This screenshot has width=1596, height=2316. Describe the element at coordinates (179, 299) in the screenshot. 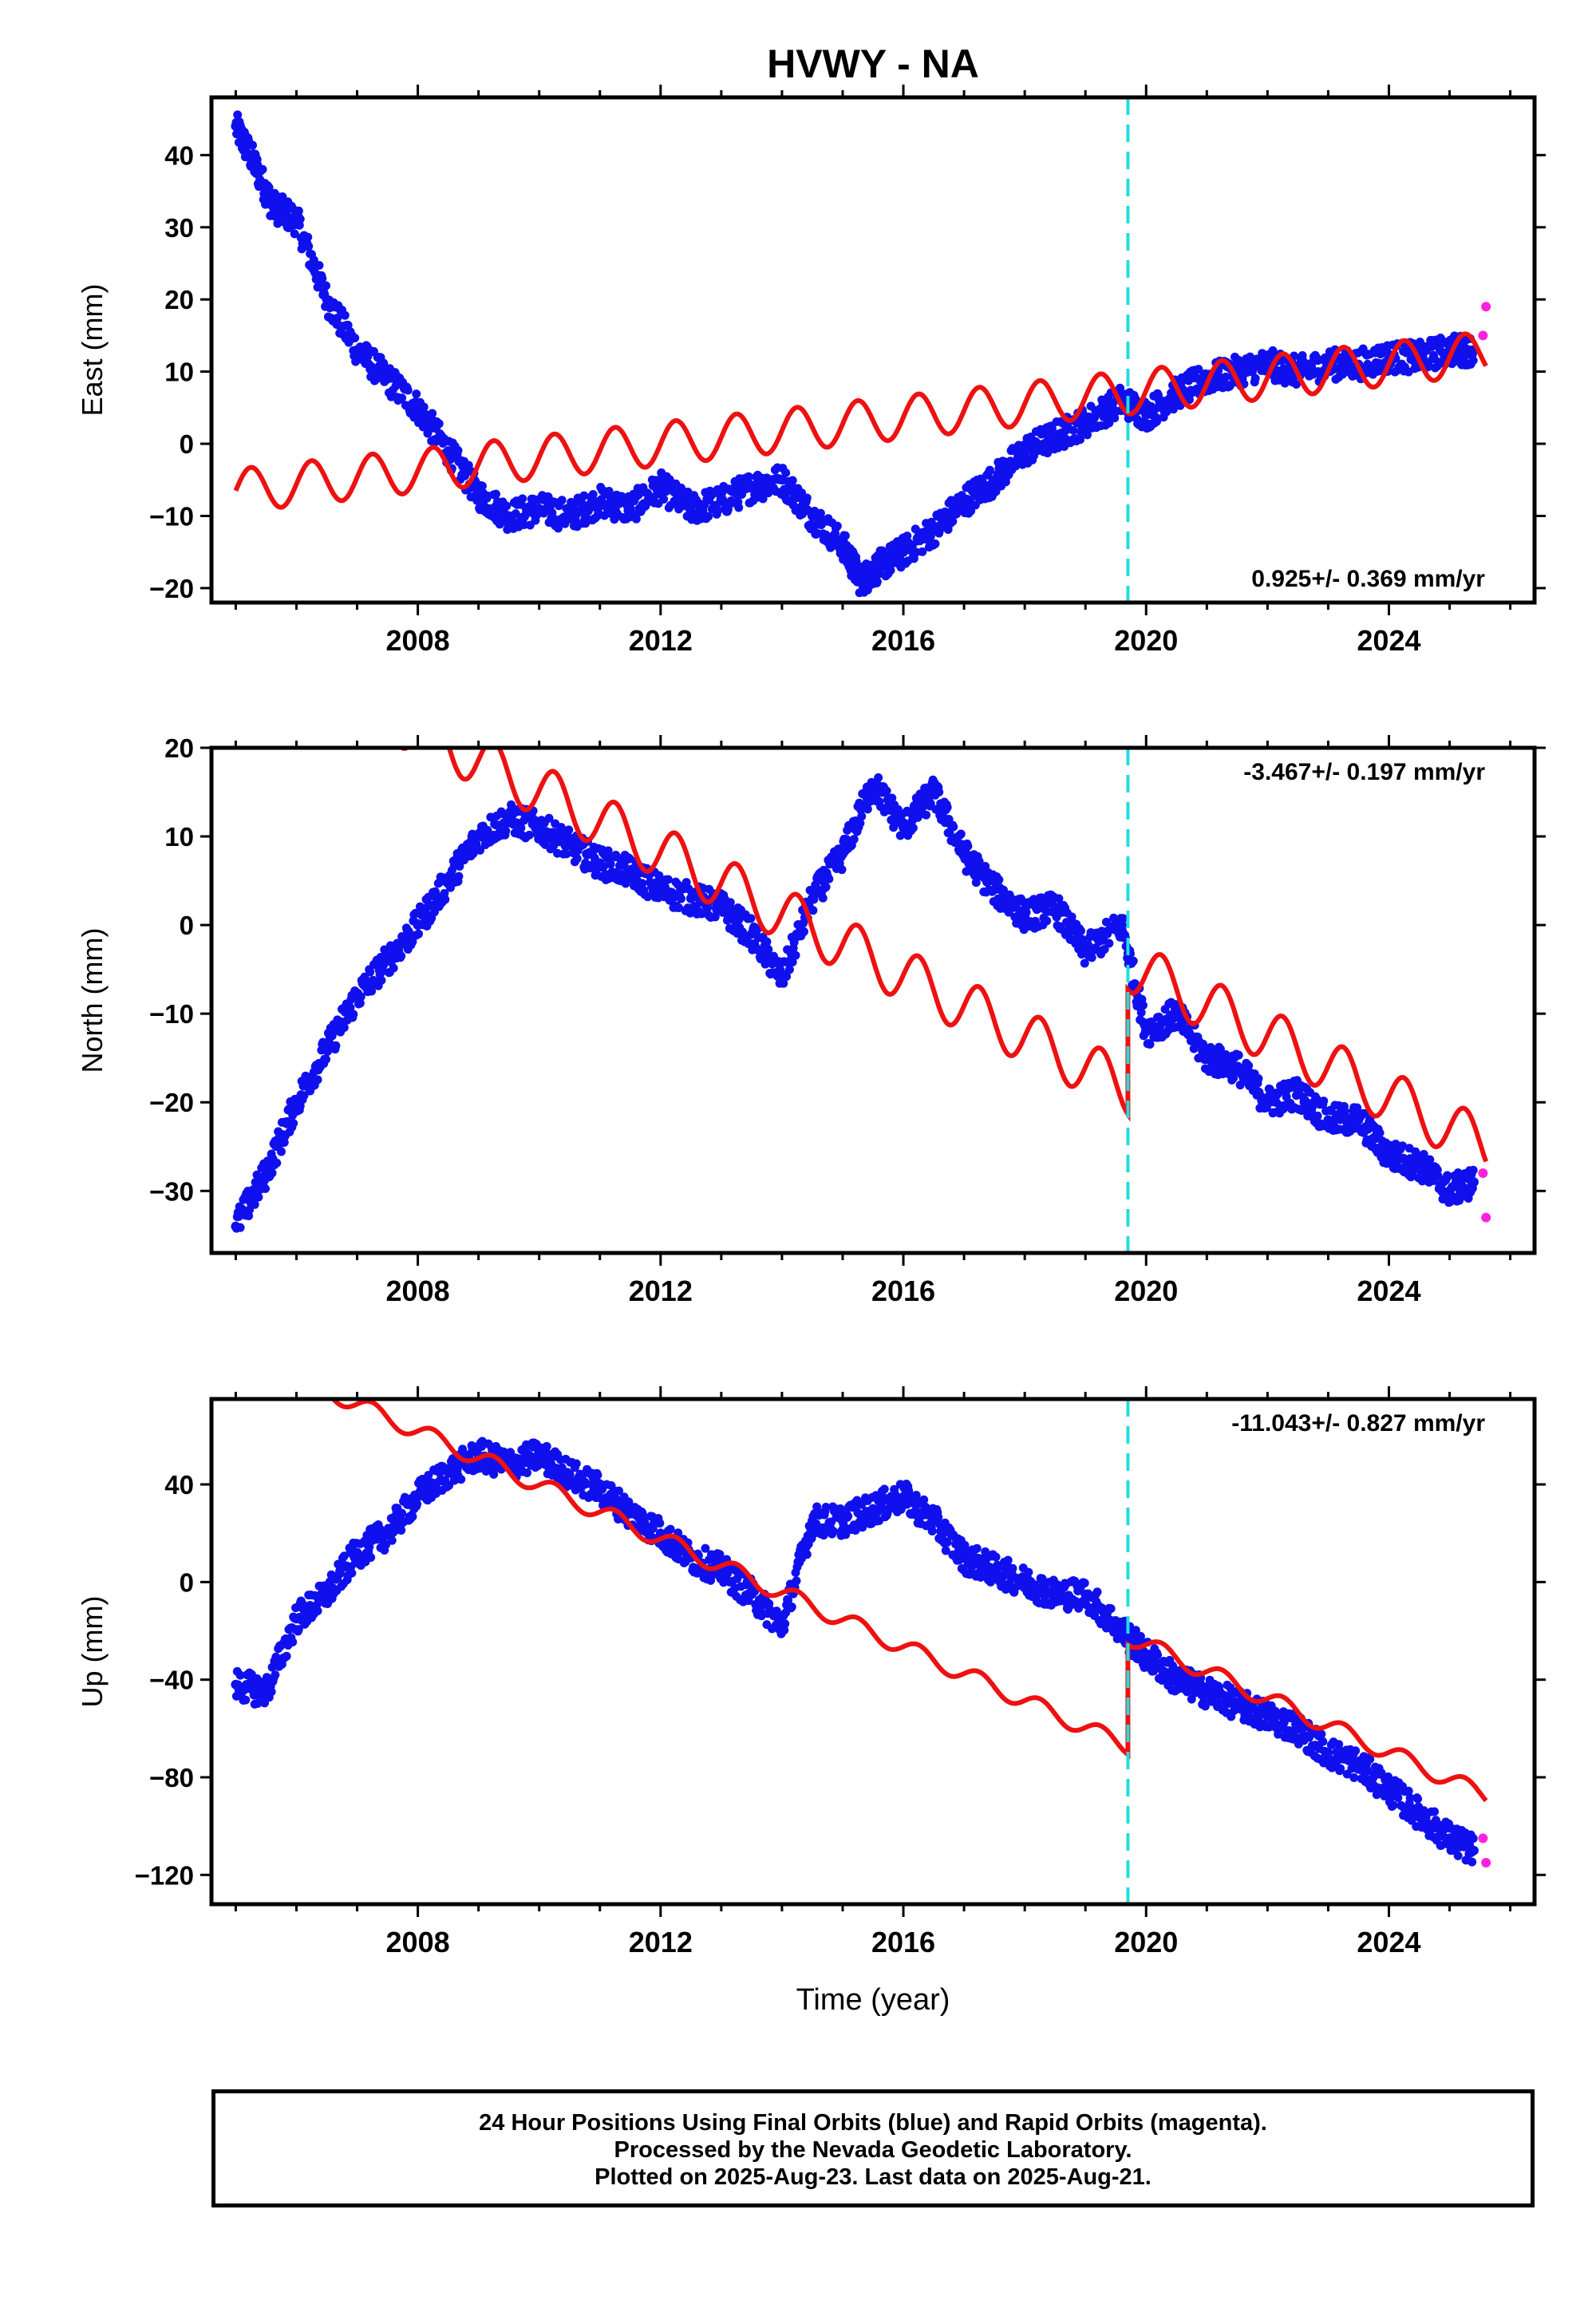

I see `y-tick-label: 20` at that location.